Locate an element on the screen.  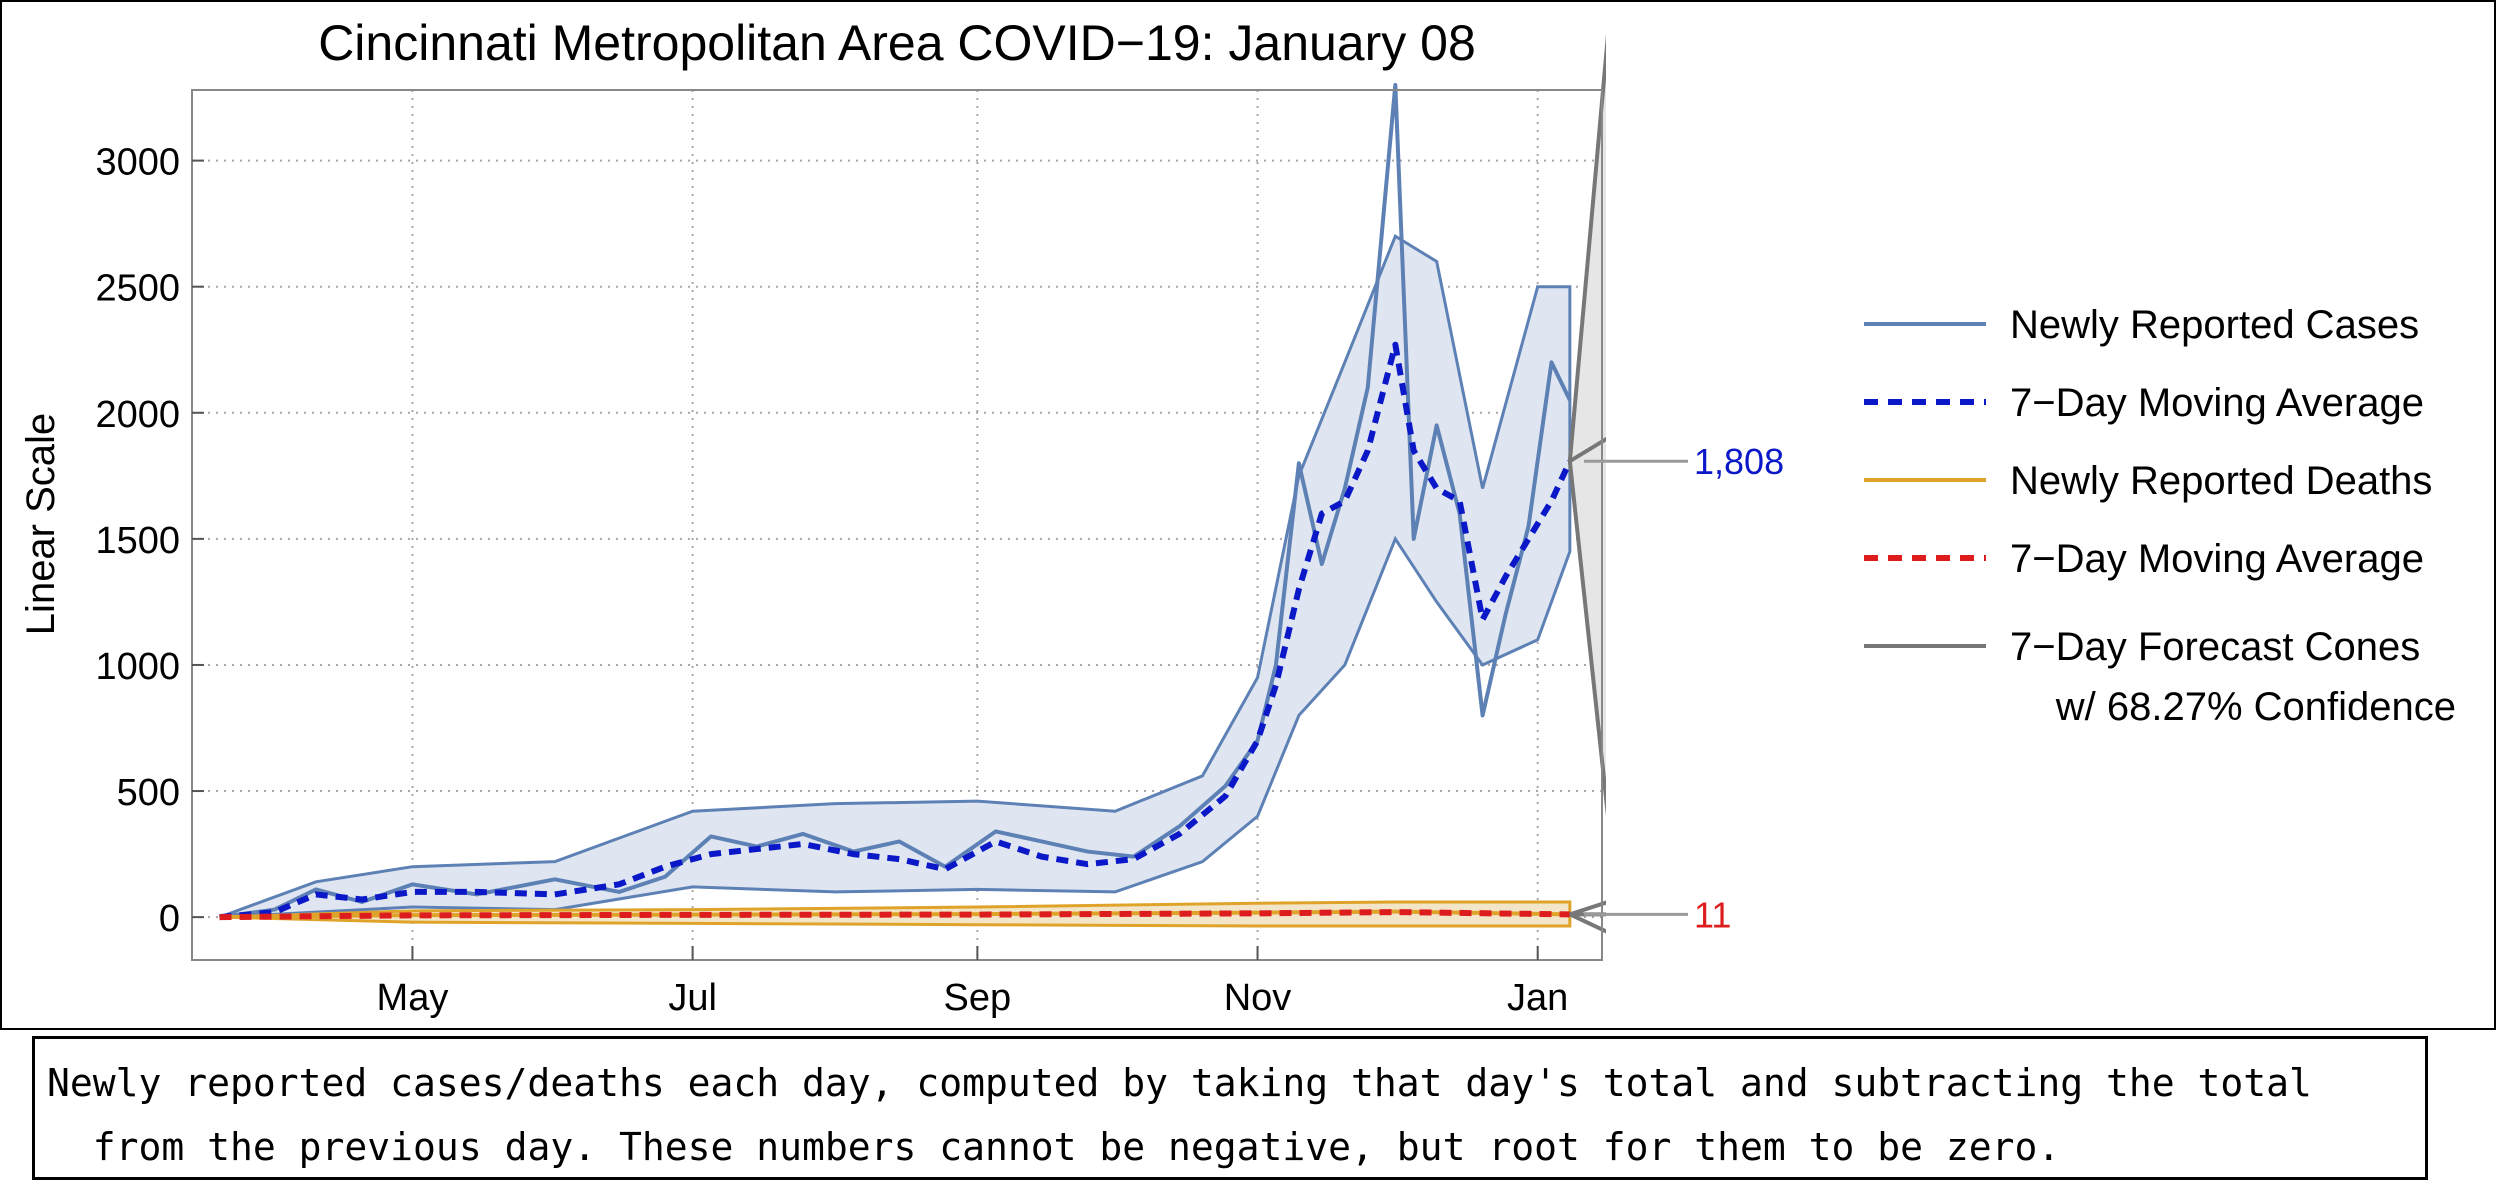
x-tick-label: Jul is located at coordinates (692, 998).